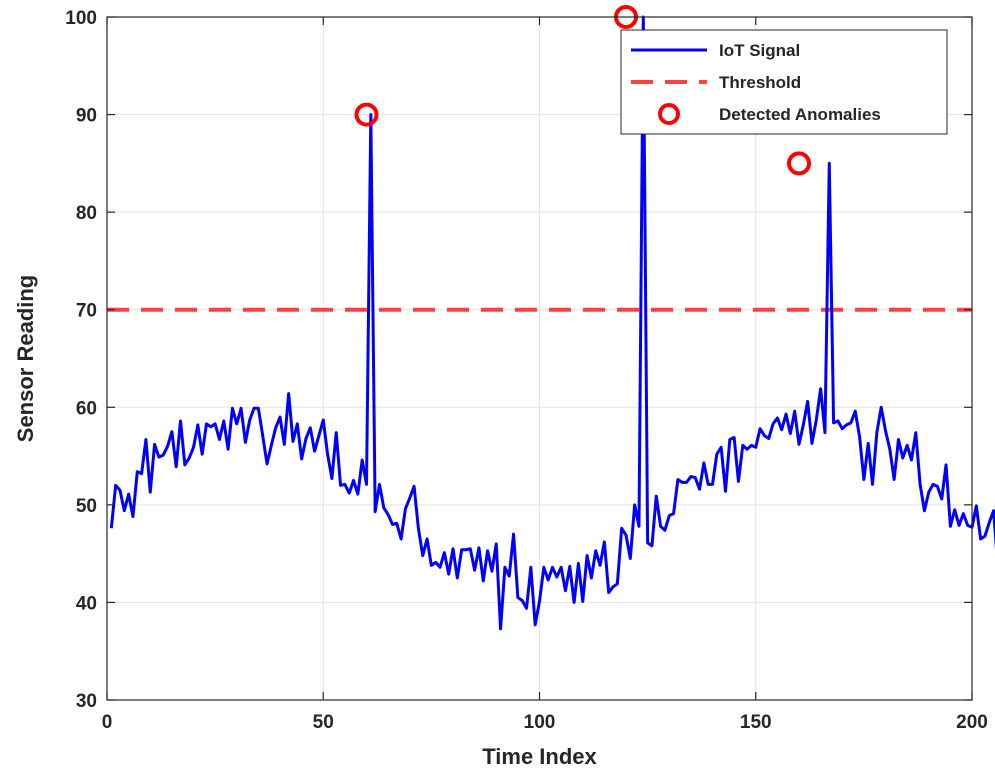  I want to click on x-tick-label: 0, so click(107, 722).